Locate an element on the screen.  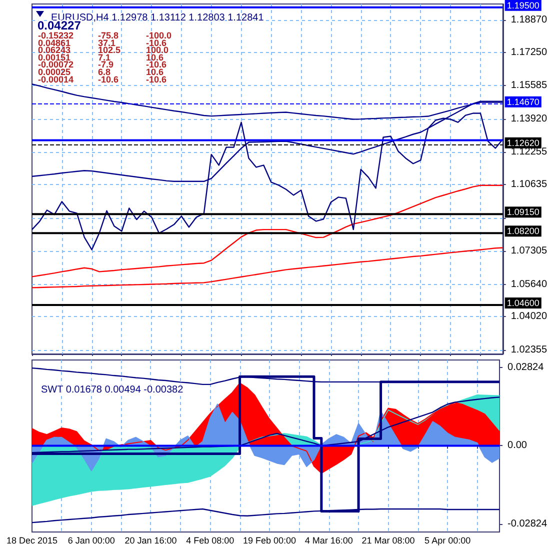
annotation: -0.15232 is located at coordinates (56, 35).